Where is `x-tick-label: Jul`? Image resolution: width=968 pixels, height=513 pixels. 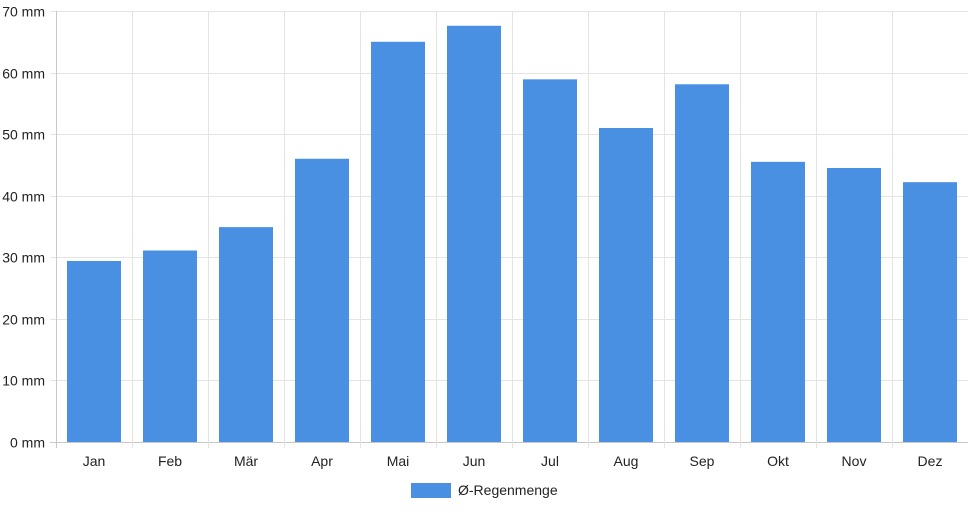
x-tick-label: Jul is located at coordinates (550, 461).